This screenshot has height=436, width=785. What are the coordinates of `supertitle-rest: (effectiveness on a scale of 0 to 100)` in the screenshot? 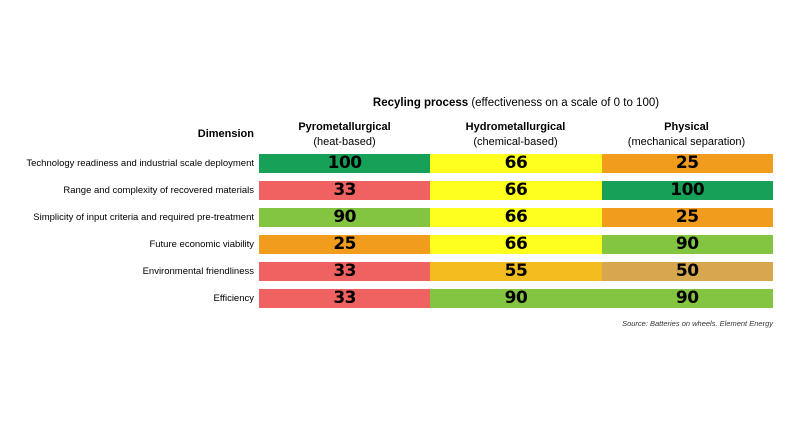 It's located at (564, 103).